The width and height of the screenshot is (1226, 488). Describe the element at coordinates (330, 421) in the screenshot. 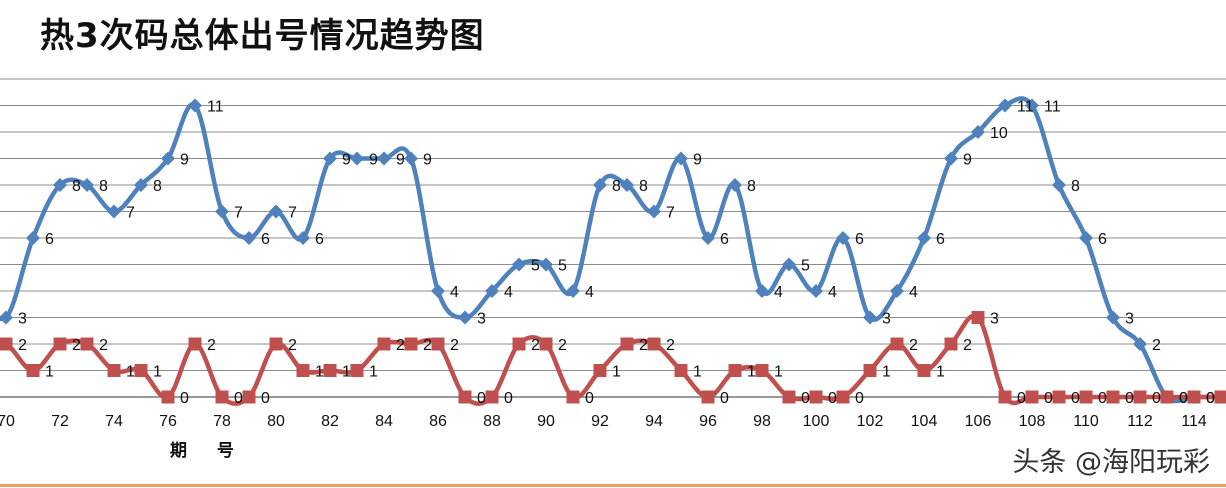

I see `x-tick-label: 82` at that location.